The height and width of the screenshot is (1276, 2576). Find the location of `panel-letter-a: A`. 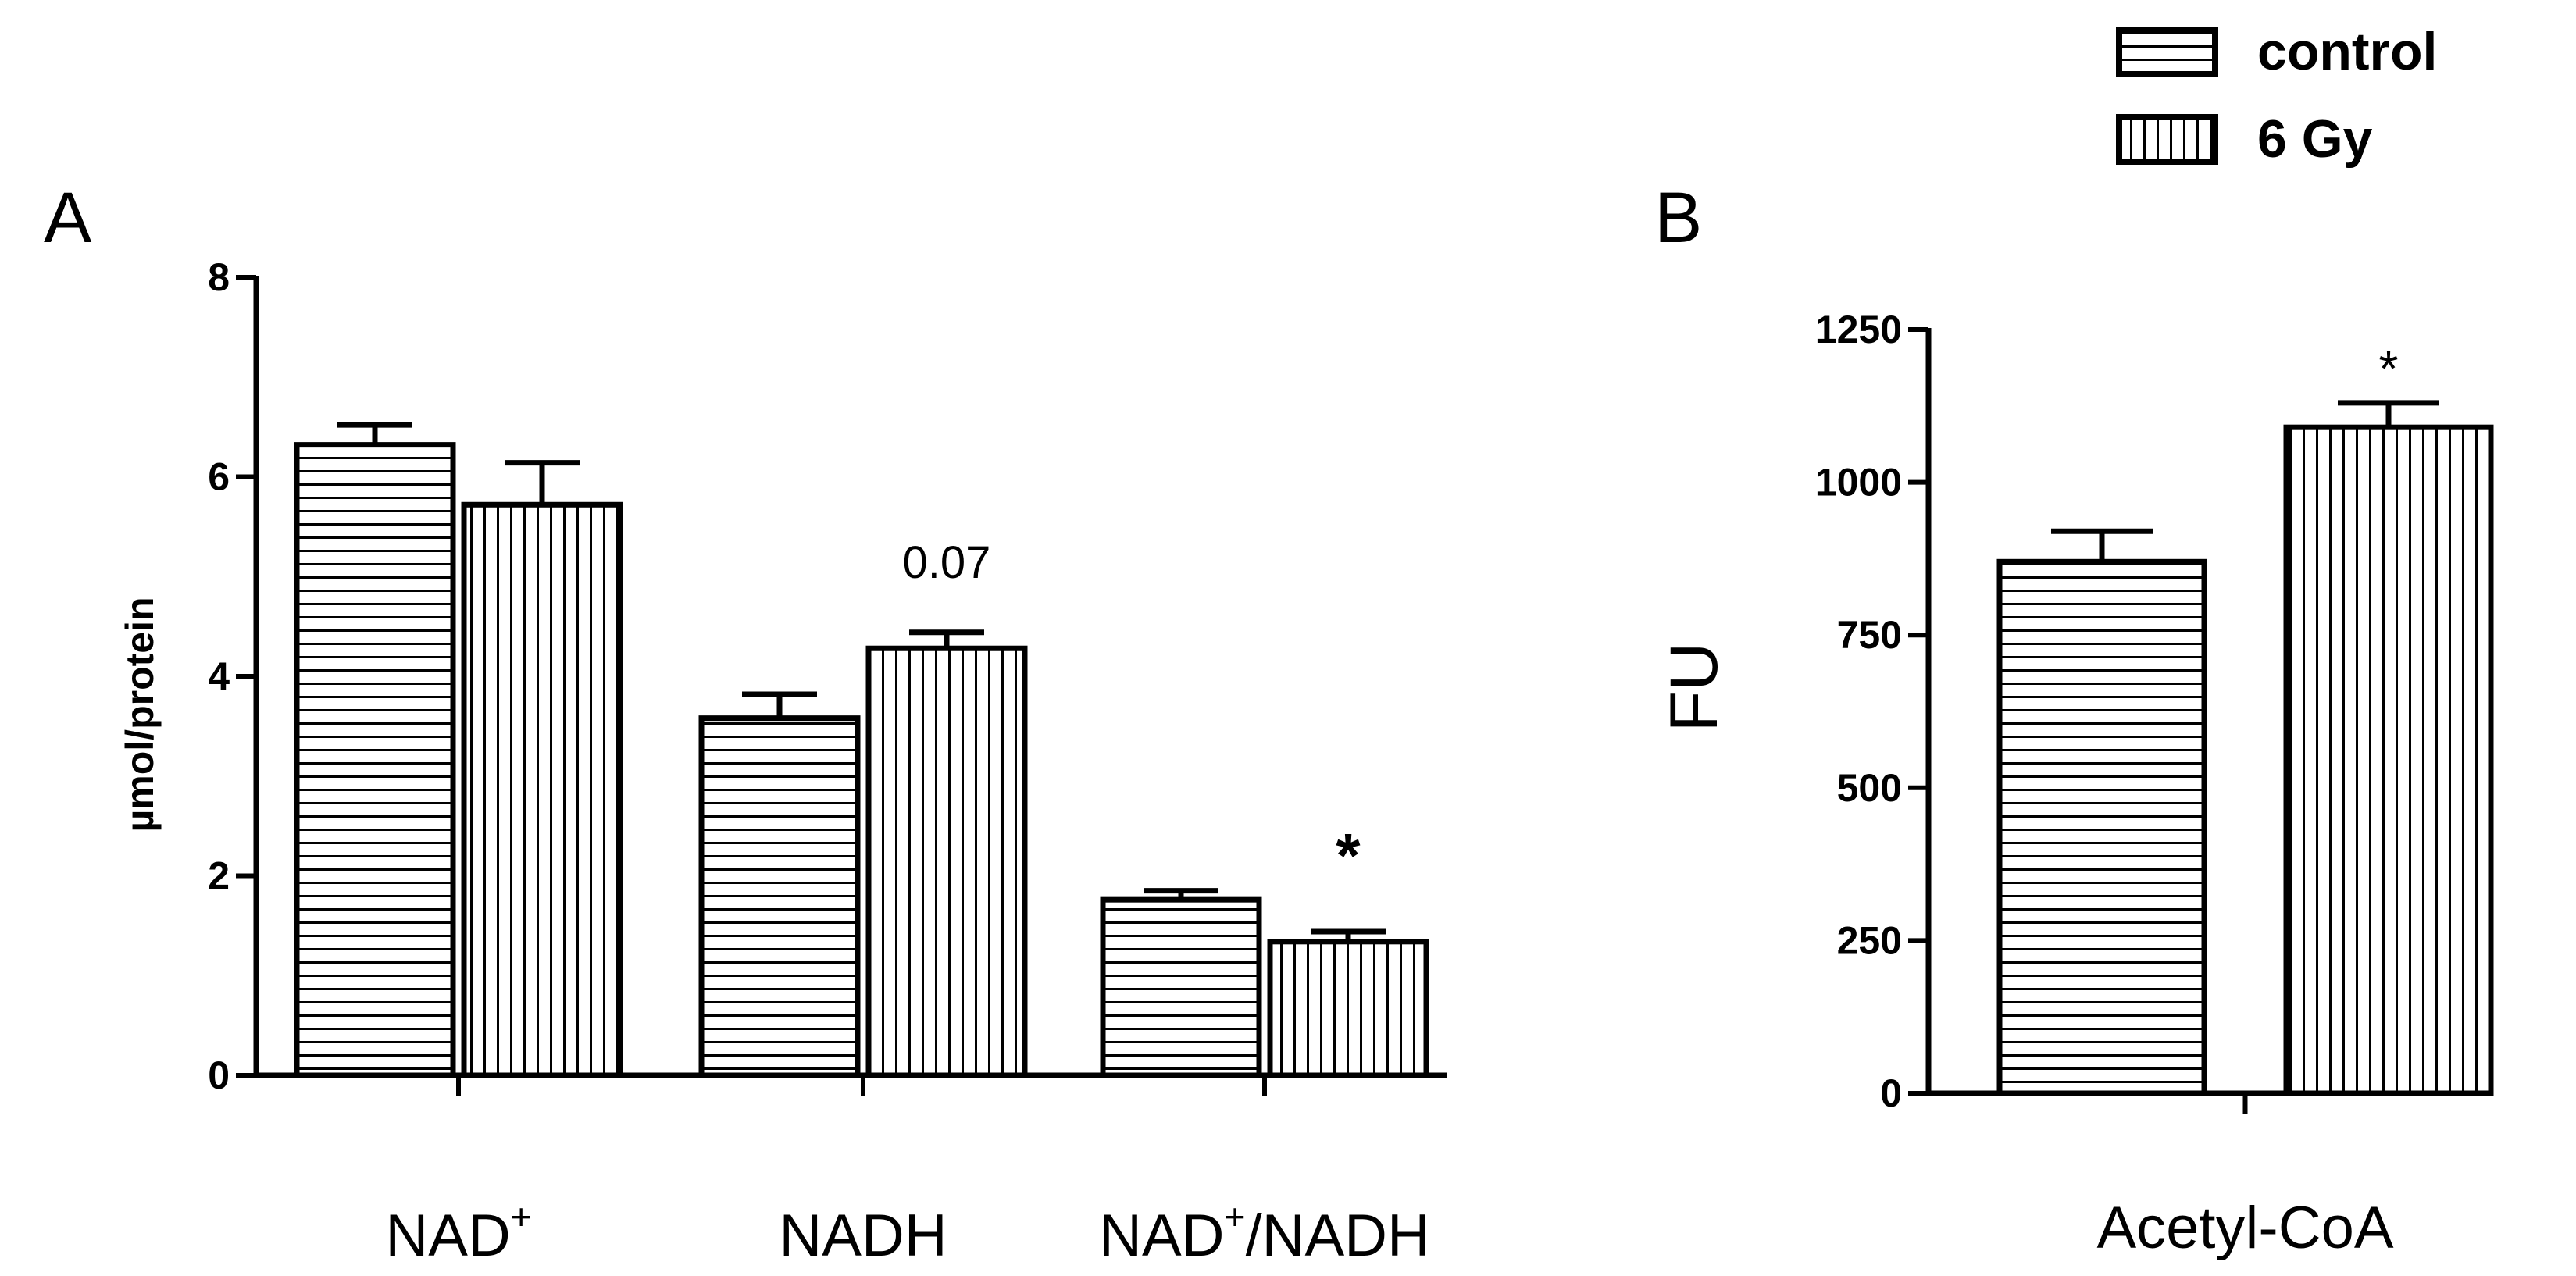

panel-letter-a: A is located at coordinates (68, 218).